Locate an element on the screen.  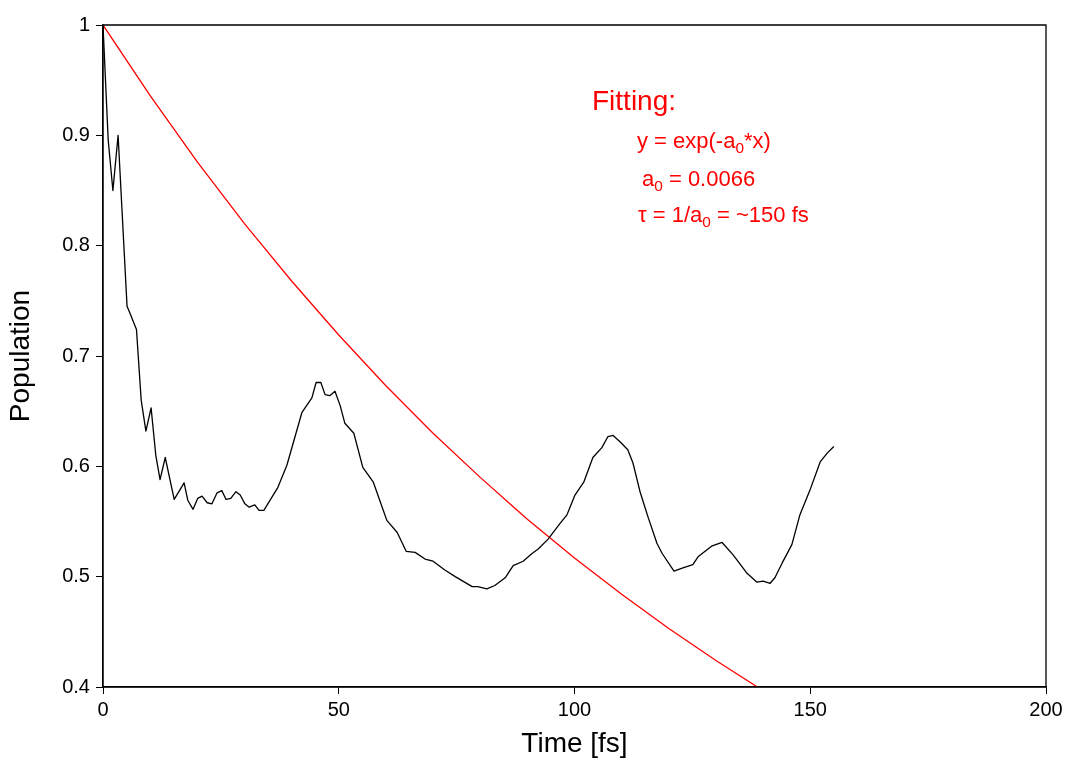
y-axis-title: Population is located at coordinates (19, 356).